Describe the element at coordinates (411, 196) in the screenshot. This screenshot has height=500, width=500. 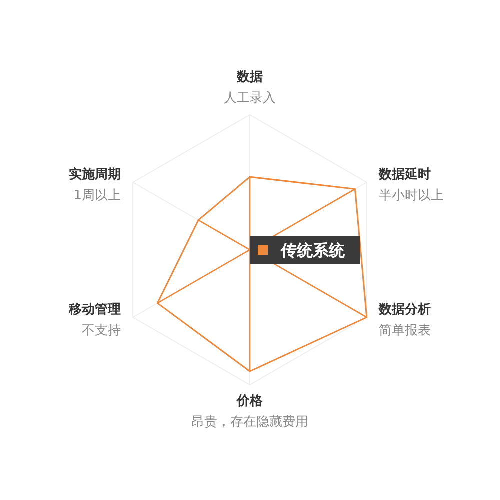
I see `text: 半小时以上` at that location.